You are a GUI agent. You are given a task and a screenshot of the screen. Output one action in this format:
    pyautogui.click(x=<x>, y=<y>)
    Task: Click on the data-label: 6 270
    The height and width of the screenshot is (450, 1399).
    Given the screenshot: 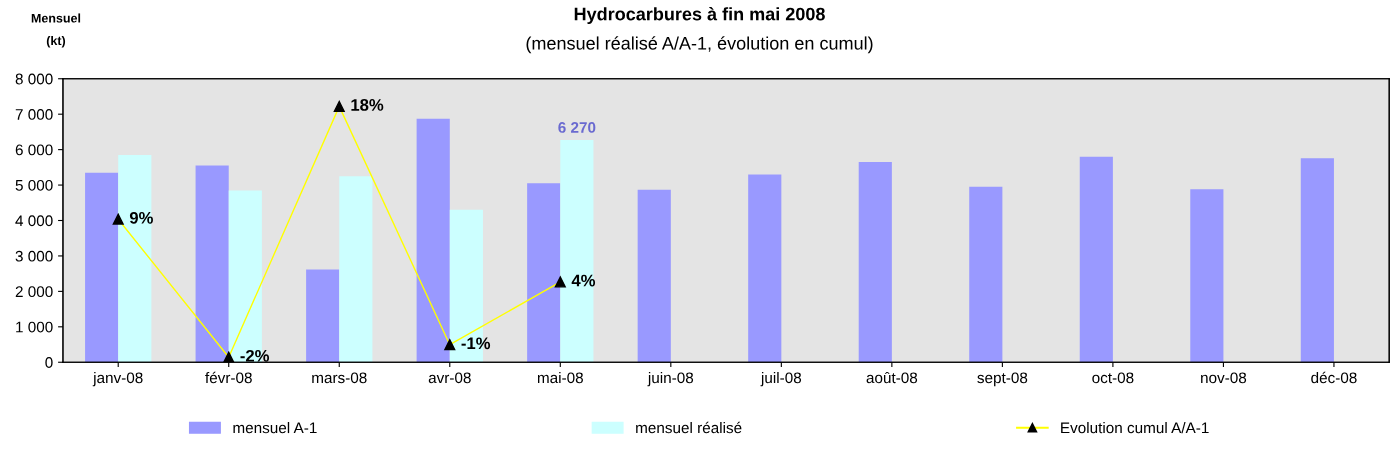 What is the action you would take?
    pyautogui.click(x=577, y=127)
    